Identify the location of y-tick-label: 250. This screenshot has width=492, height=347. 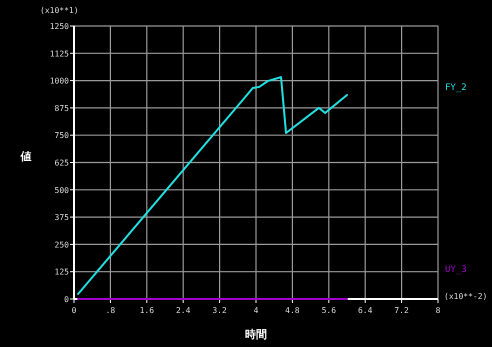
(62, 245).